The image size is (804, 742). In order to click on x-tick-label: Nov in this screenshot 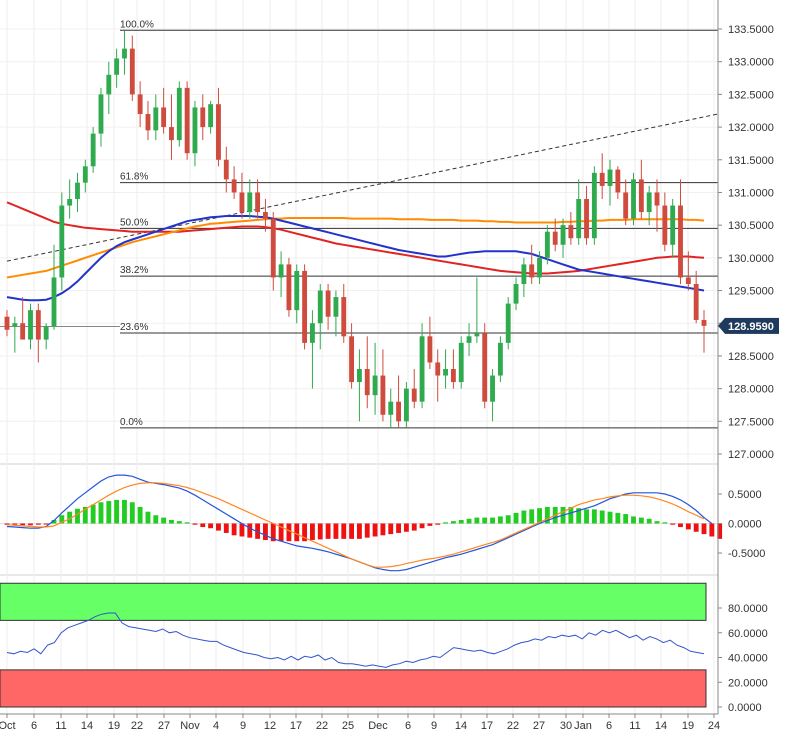, I will do `click(190, 726)`.